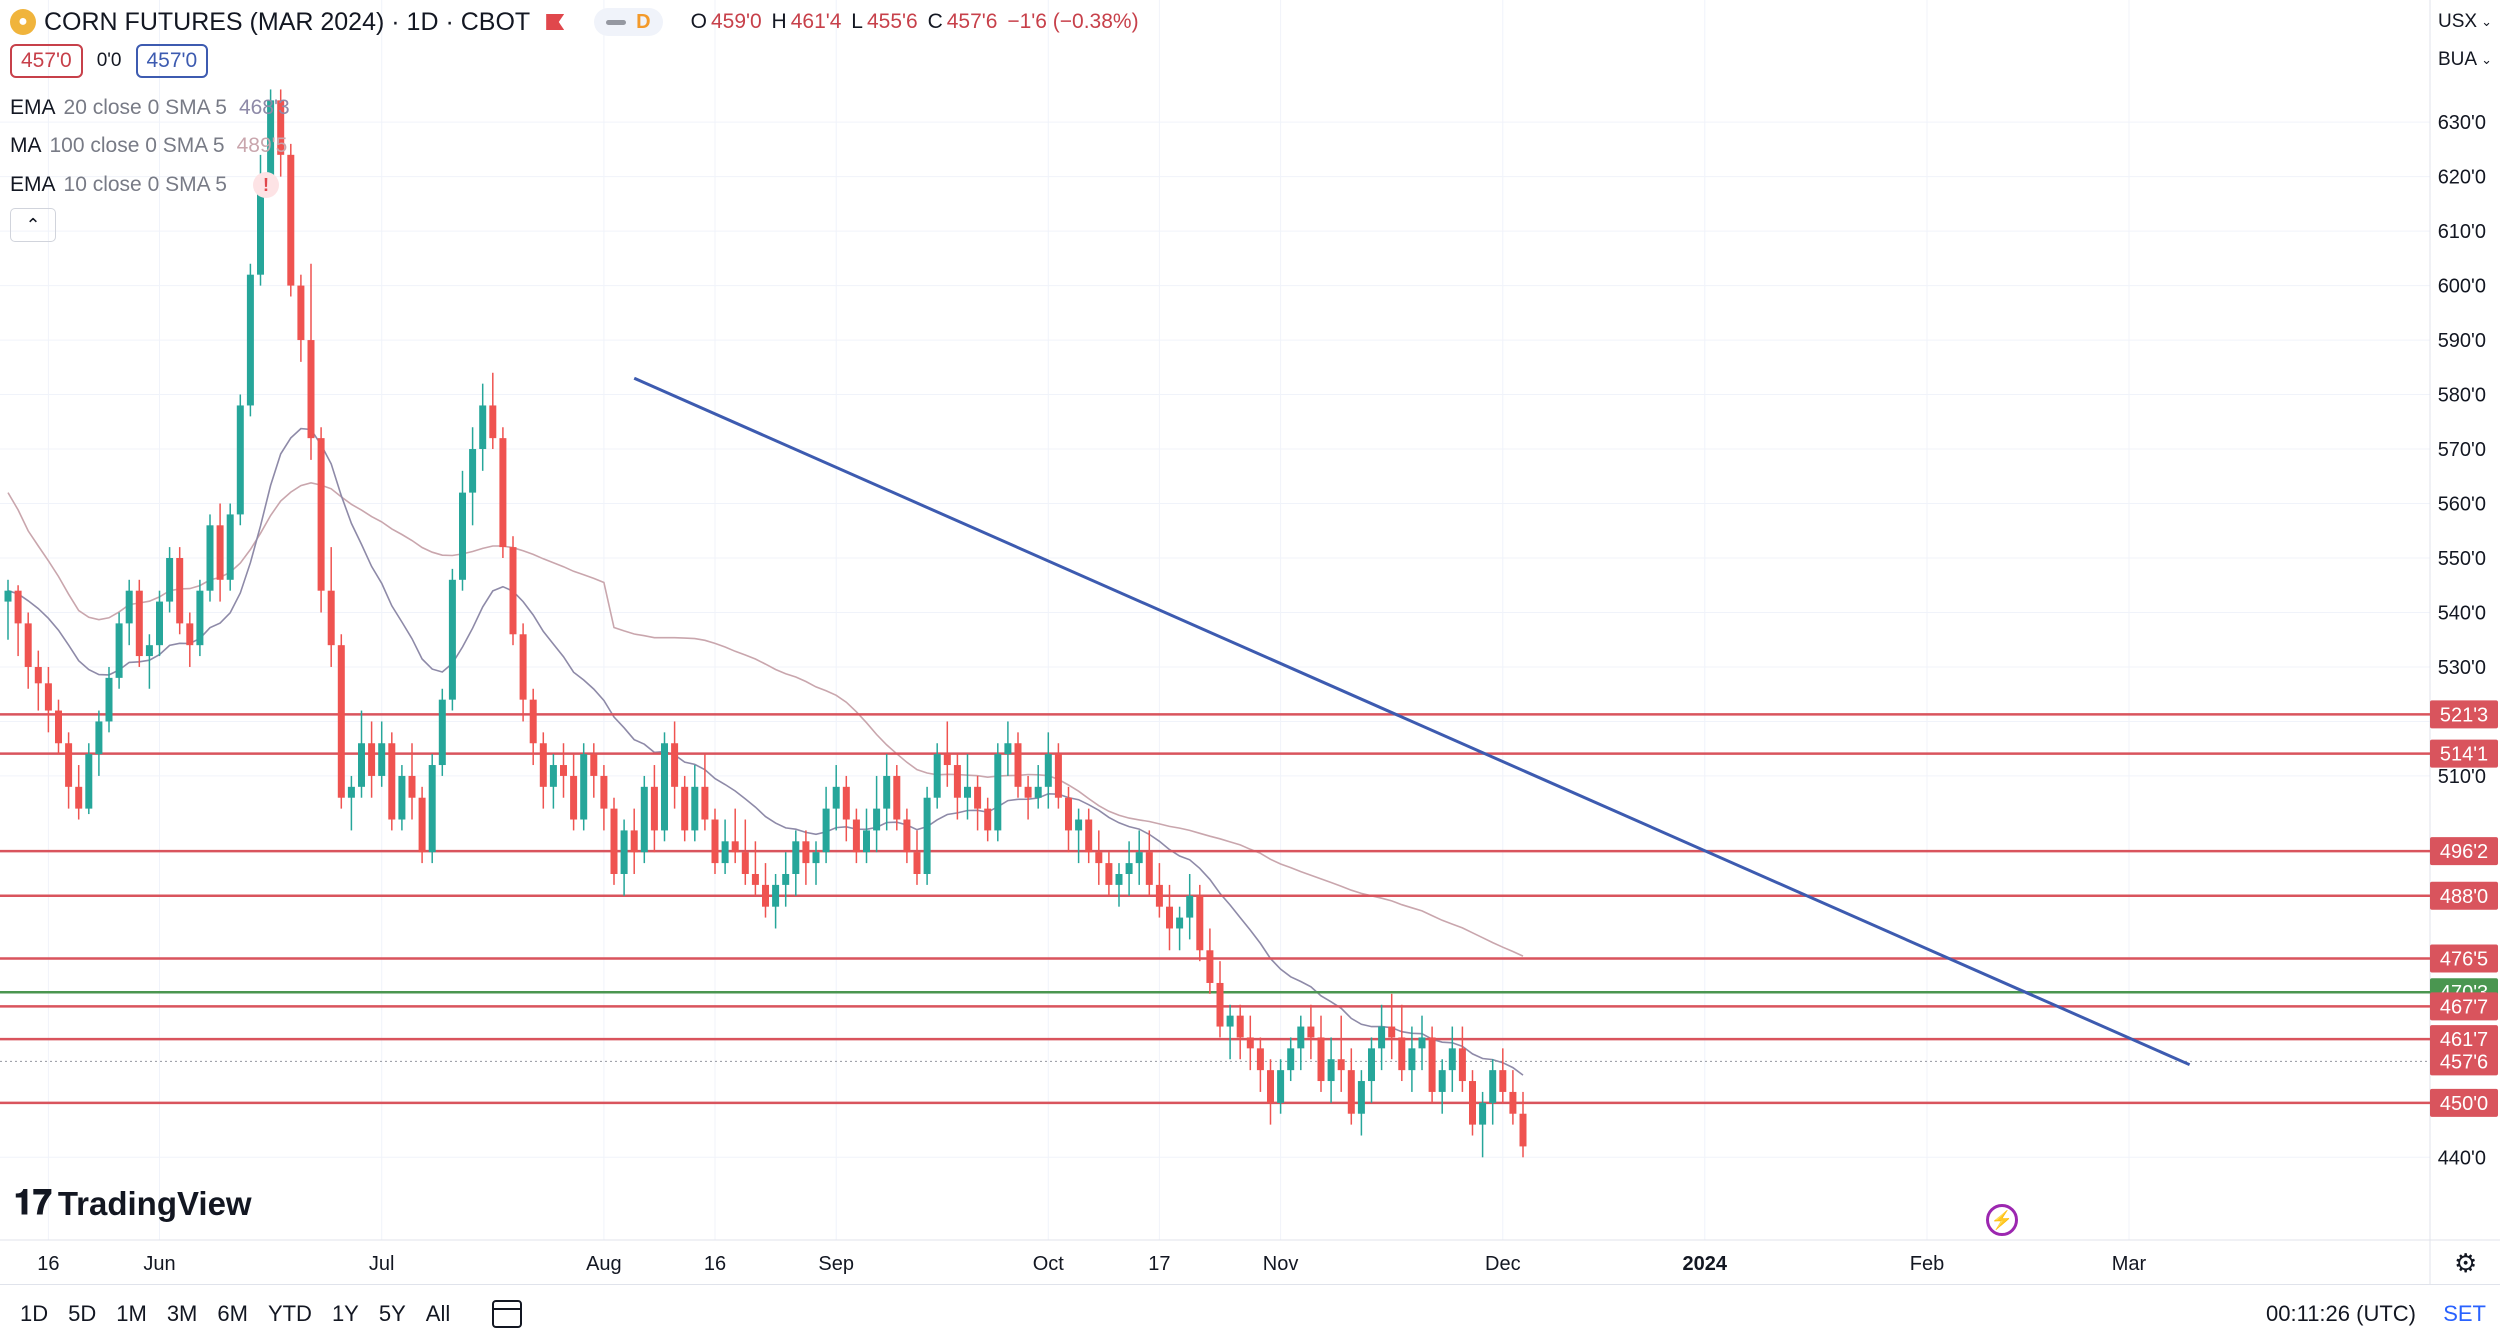 This screenshot has width=2500, height=1343. I want to click on indicator-ema20: EMA 20 close 0 SMA 5 468'3, so click(150, 108).